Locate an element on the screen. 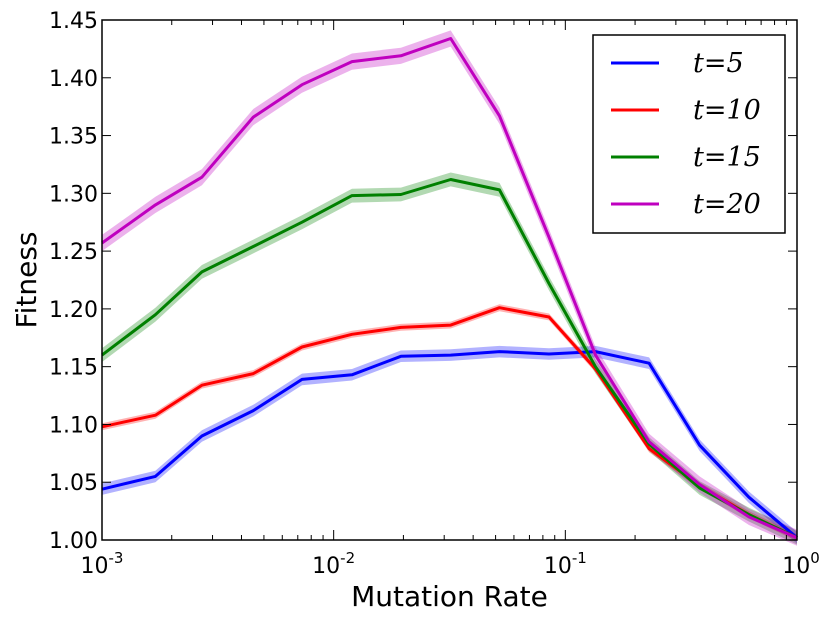  y-axis-title: Fitness is located at coordinates (26, 280).